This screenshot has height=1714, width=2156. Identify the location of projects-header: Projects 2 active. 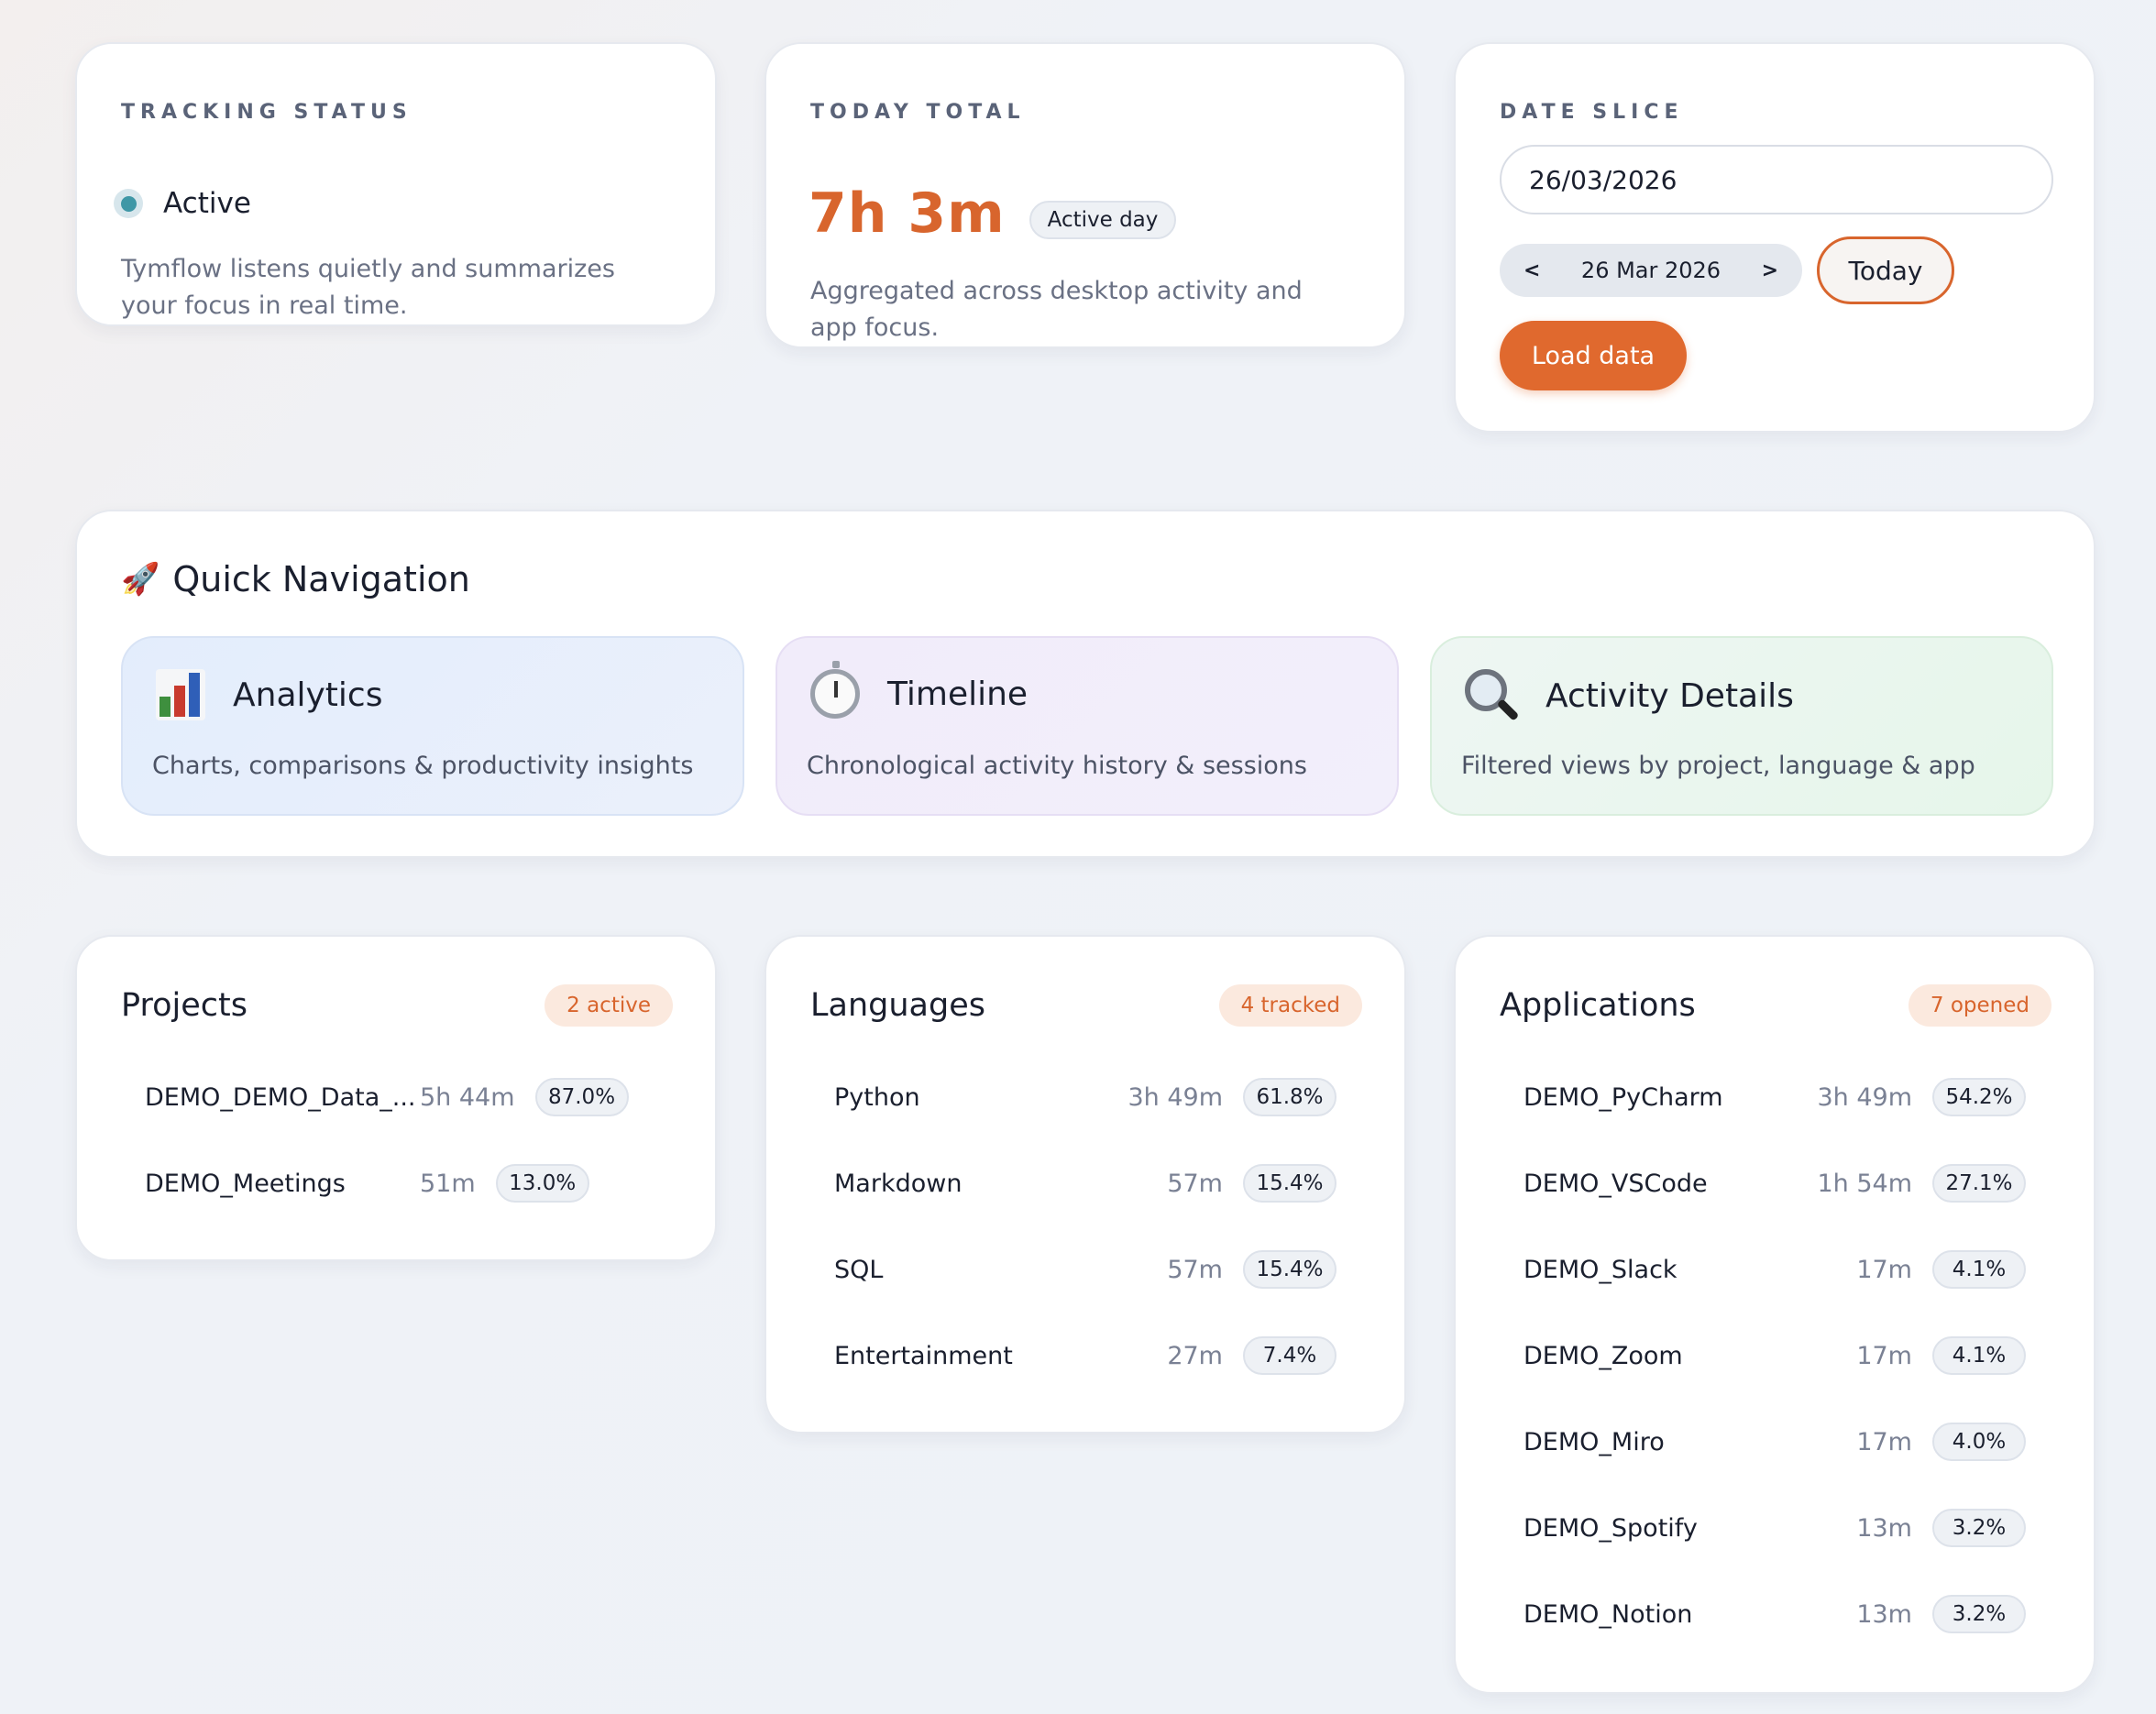
(397, 1005).